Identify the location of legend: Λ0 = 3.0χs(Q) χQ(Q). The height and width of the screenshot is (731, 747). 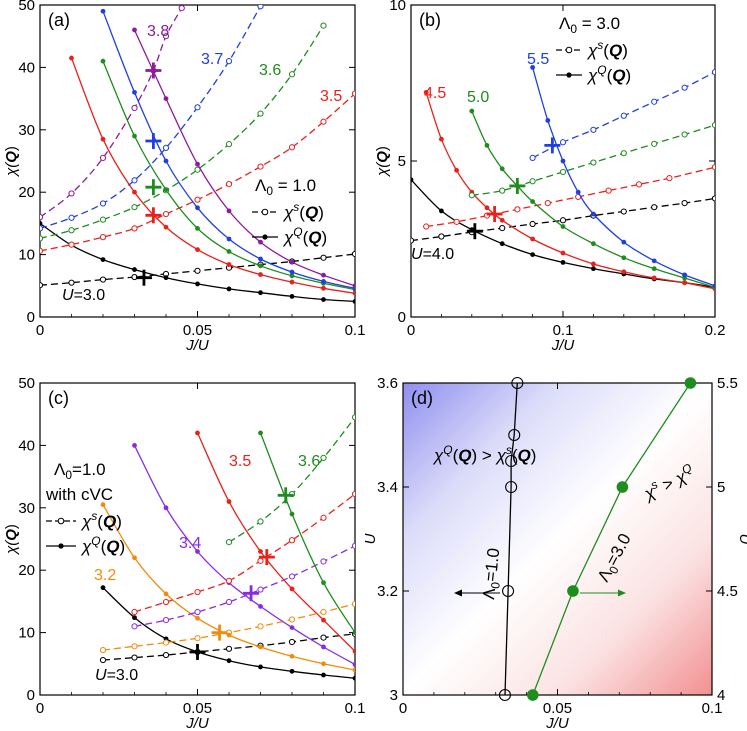
(593, 49).